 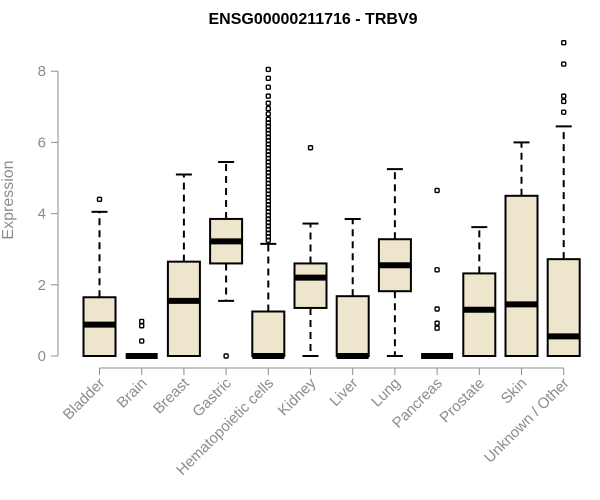 What do you see at coordinates (171, 395) in the screenshot?
I see `x-tick-label: Breast` at bounding box center [171, 395].